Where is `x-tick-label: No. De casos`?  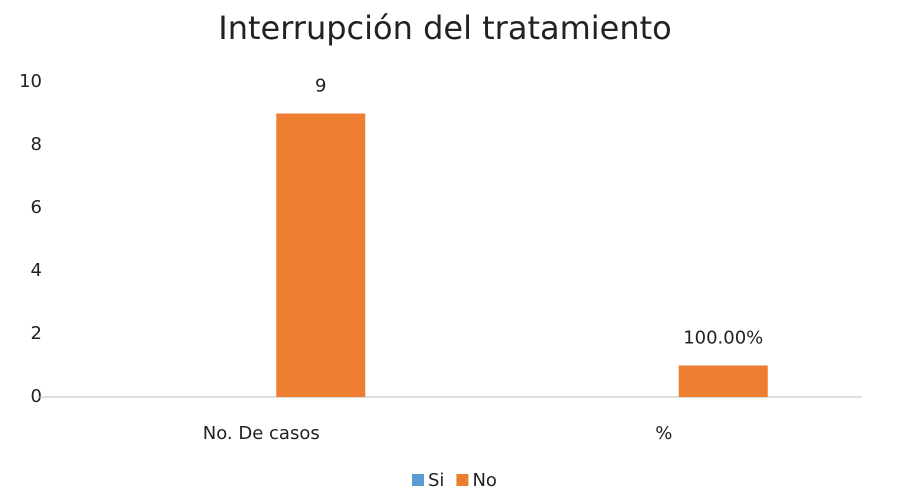
x-tick-label: No. De casos is located at coordinates (261, 433).